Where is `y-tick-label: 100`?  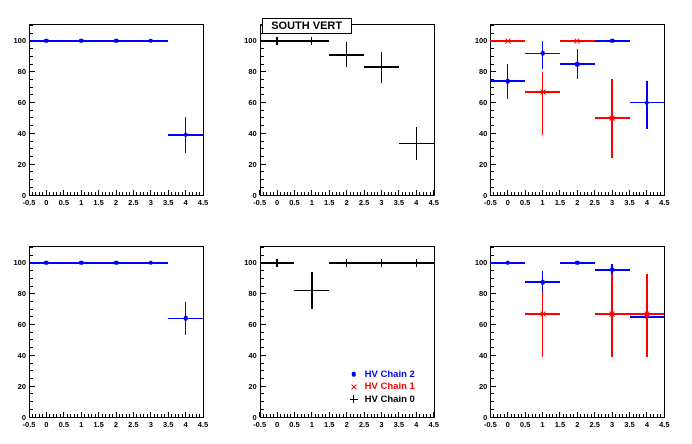
y-tick-label: 100 is located at coordinates (481, 41).